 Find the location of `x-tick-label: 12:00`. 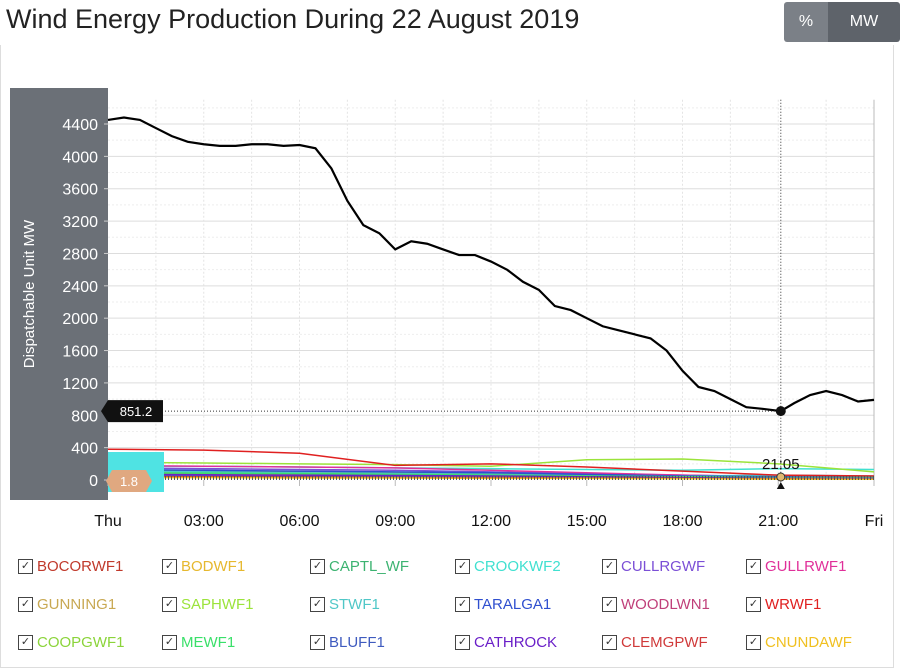

x-tick-label: 12:00 is located at coordinates (491, 521).